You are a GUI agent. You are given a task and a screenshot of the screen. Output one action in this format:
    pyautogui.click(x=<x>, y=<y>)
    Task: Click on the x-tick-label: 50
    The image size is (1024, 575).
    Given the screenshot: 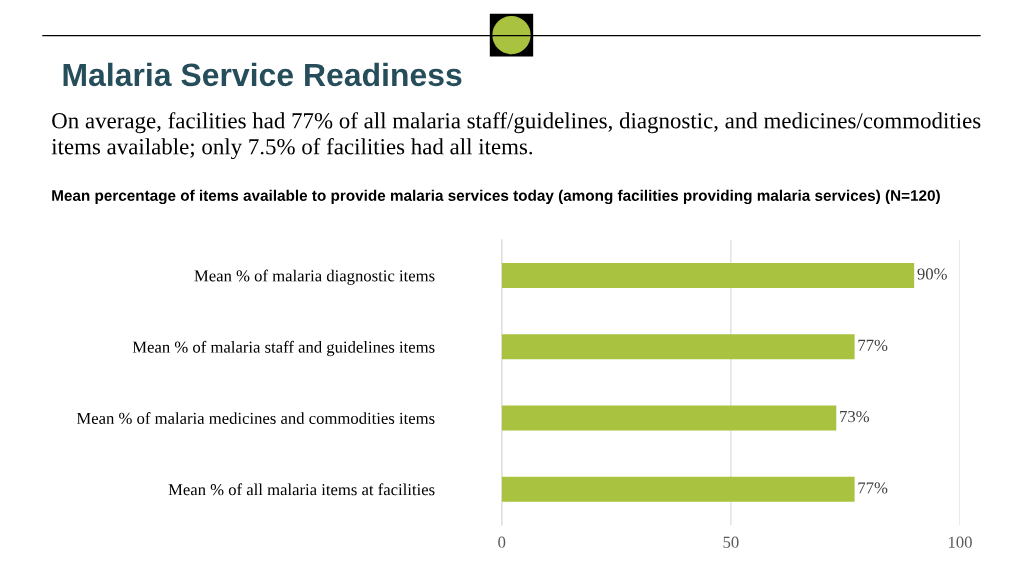 What is the action you would take?
    pyautogui.click(x=731, y=542)
    